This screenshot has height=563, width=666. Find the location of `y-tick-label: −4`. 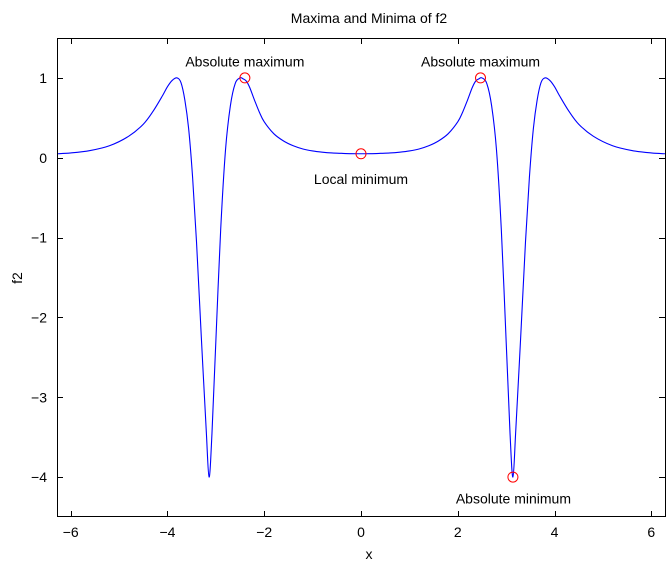

y-tick-label: −4 is located at coordinates (39, 477).